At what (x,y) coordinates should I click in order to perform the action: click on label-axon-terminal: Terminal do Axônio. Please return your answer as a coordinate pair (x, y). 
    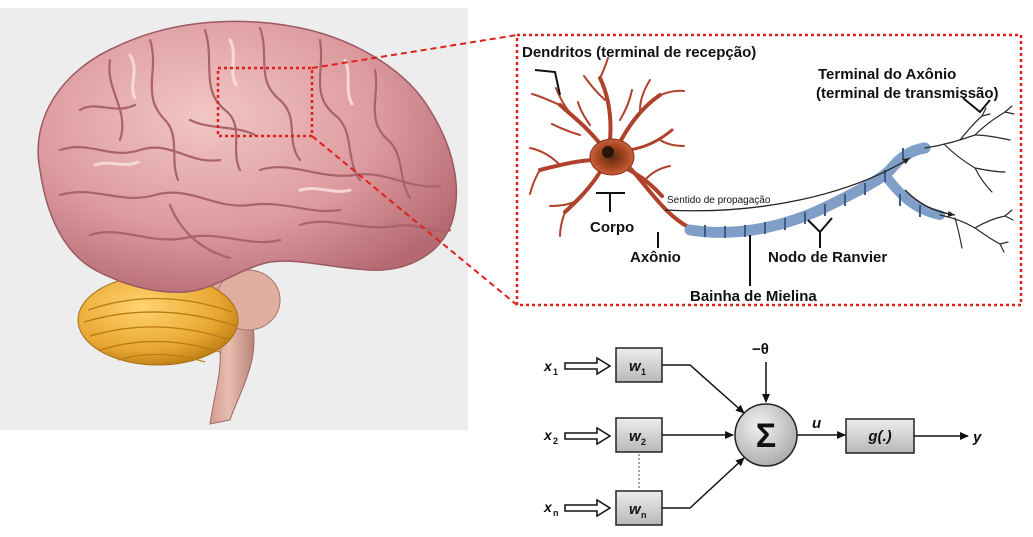
    Looking at the image, I should click on (887, 74).